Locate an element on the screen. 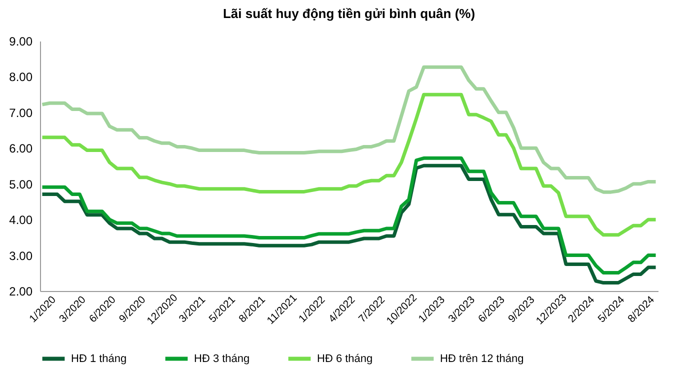 This screenshot has width=674, height=373. y-tick-label: 9.00 is located at coordinates (21, 41).